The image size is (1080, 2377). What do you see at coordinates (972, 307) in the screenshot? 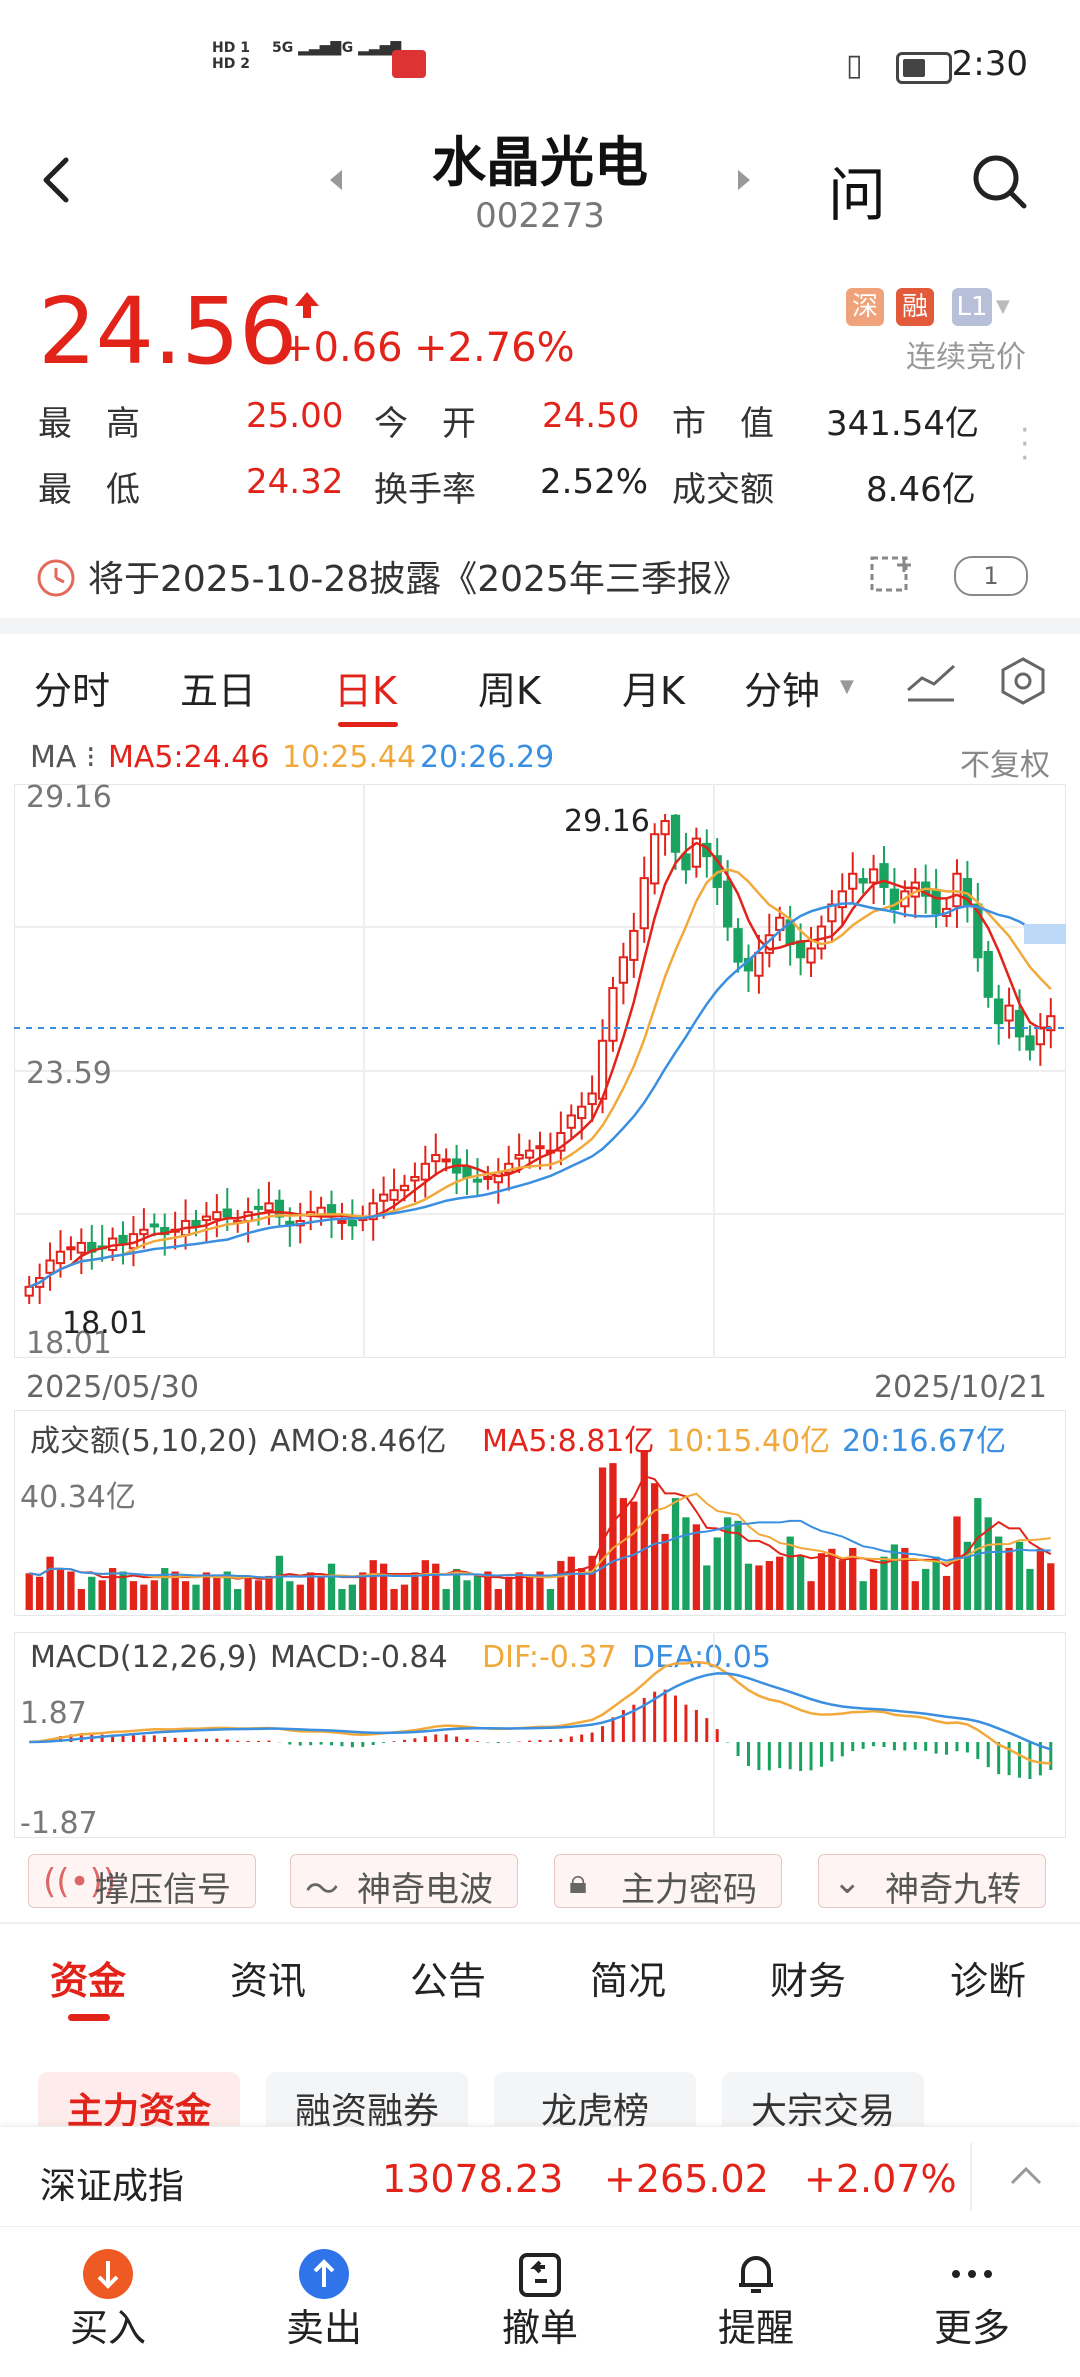
I see `level1-badge: L1` at bounding box center [972, 307].